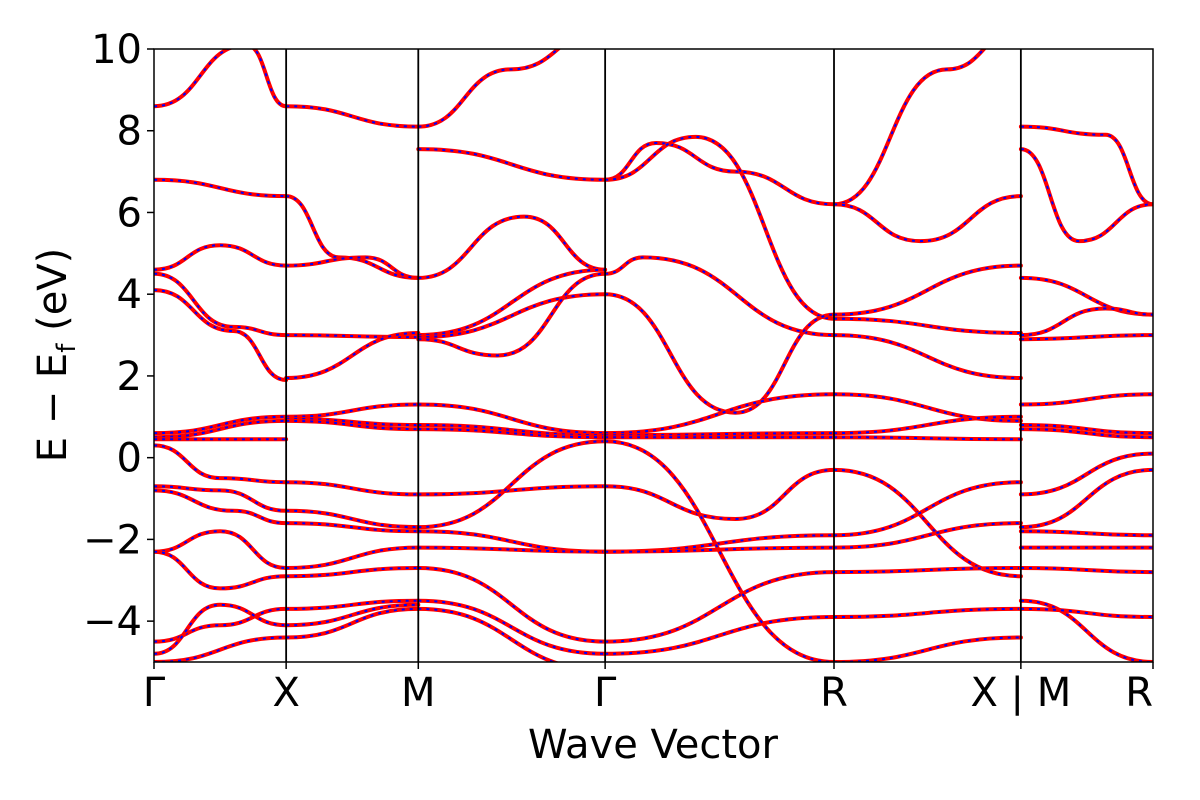  Describe the element at coordinates (112, 540) in the screenshot. I see `y-tick-label: −2` at that location.